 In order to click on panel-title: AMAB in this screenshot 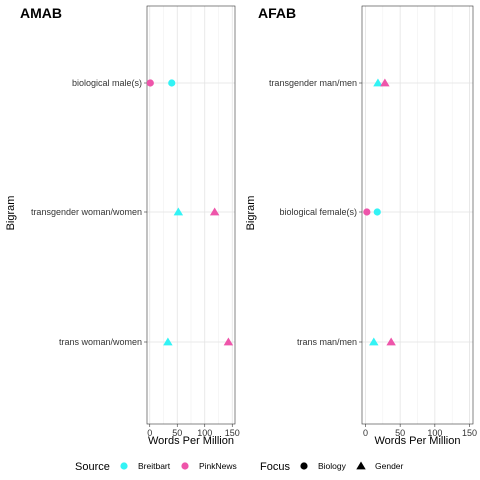, I will do `click(41, 13)`.